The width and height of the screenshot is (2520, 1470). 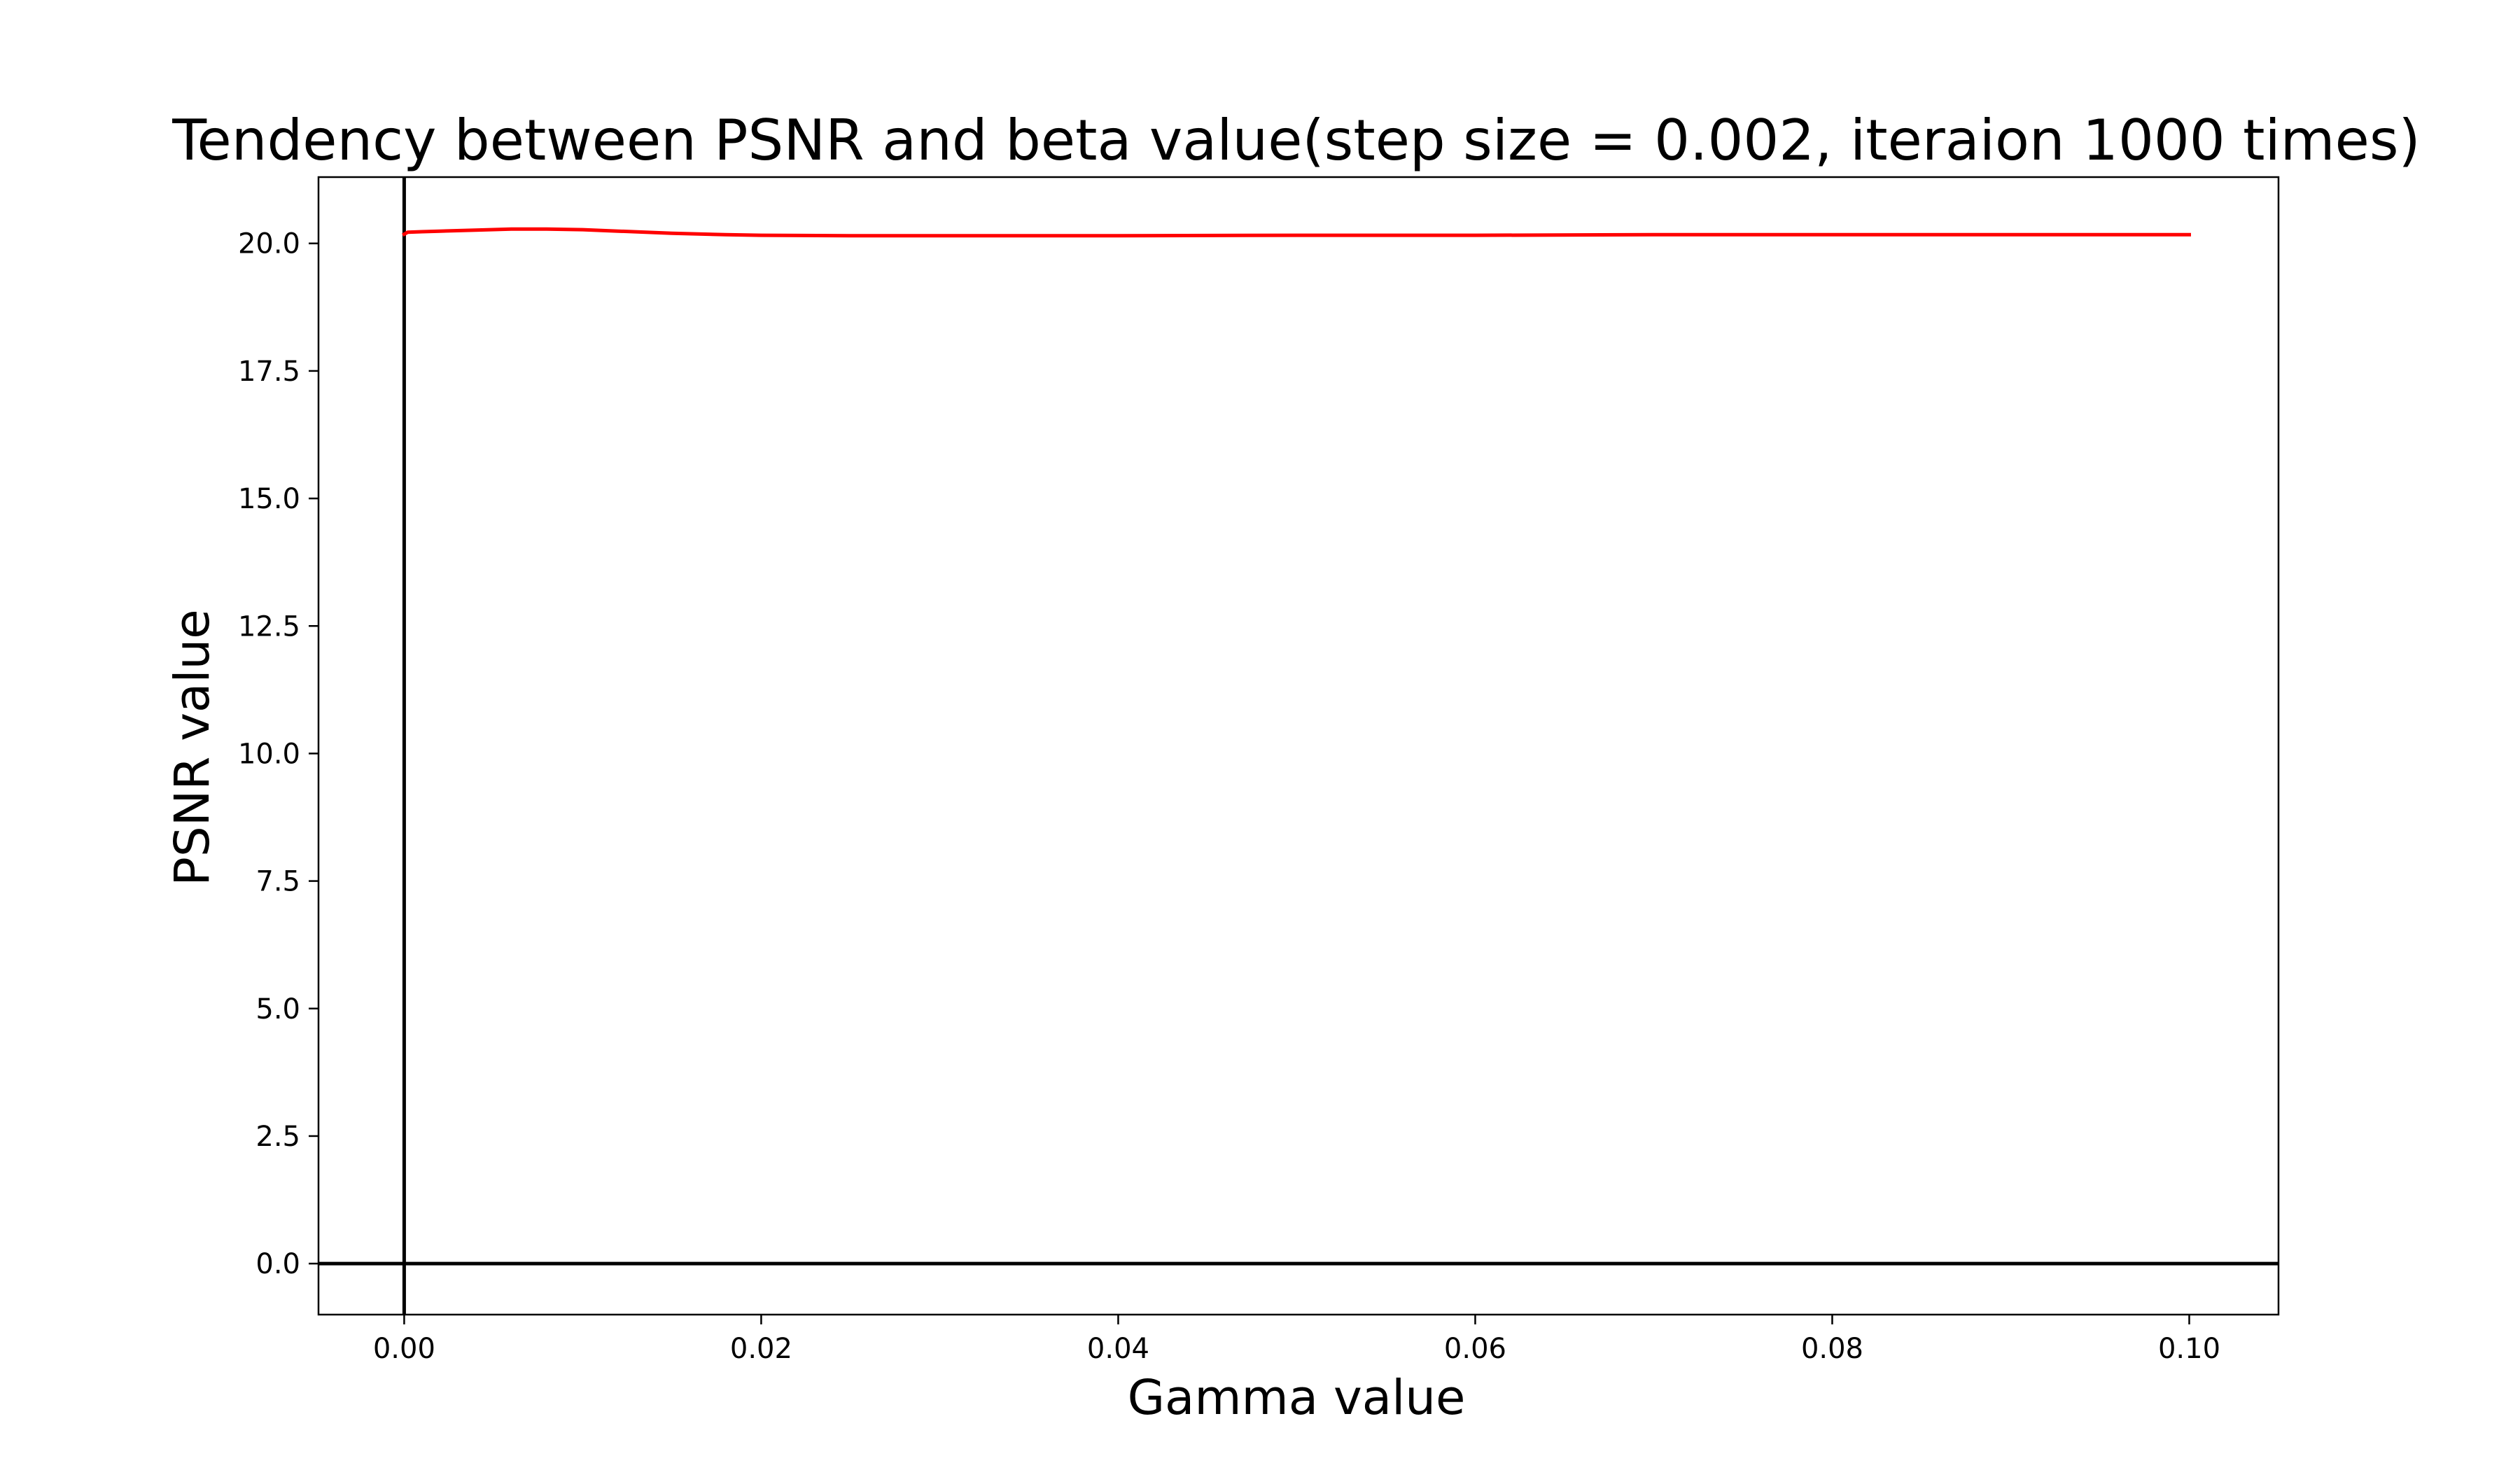 What do you see at coordinates (1118, 1349) in the screenshot?
I see `x-tick-label: 0.04` at bounding box center [1118, 1349].